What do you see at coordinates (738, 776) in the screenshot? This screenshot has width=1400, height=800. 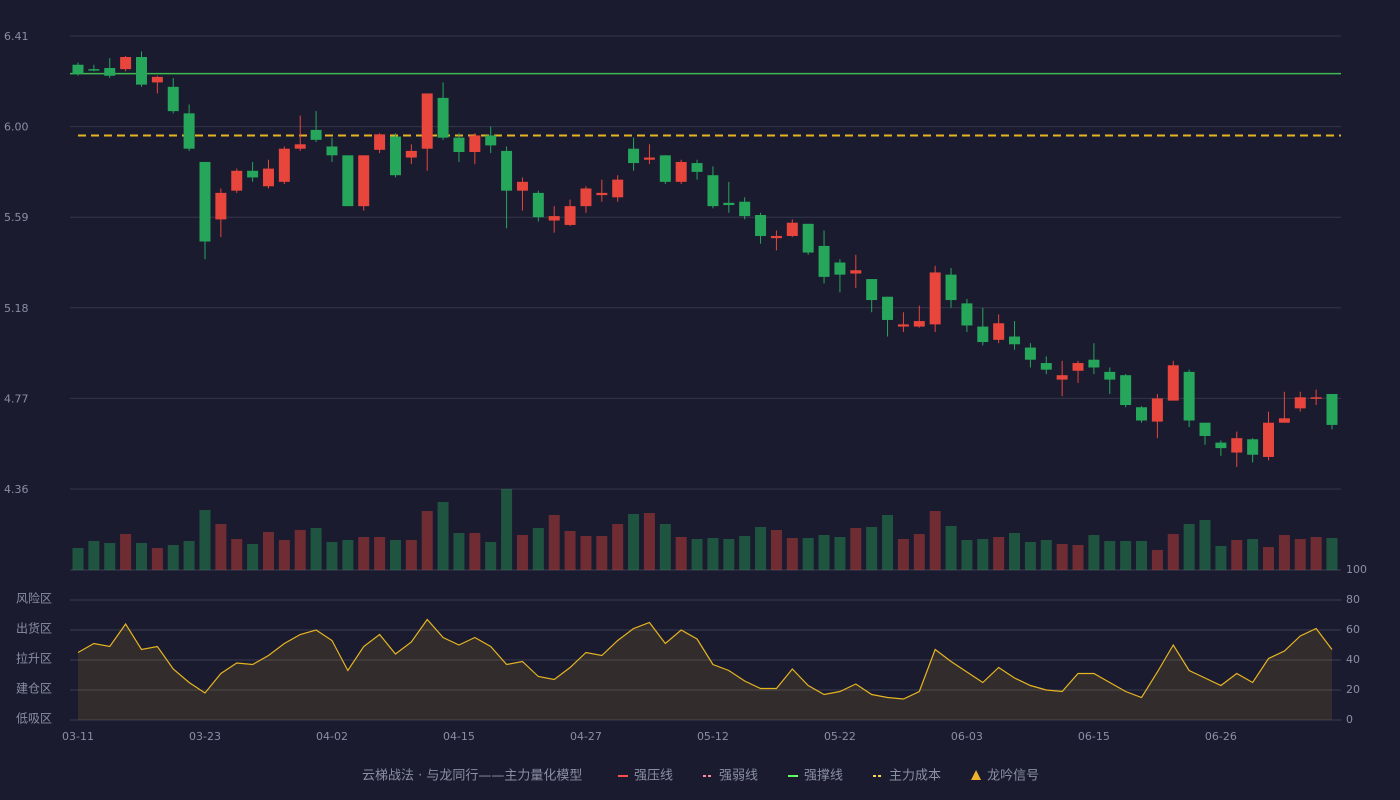 I see `legend-label: 强弱线` at bounding box center [738, 776].